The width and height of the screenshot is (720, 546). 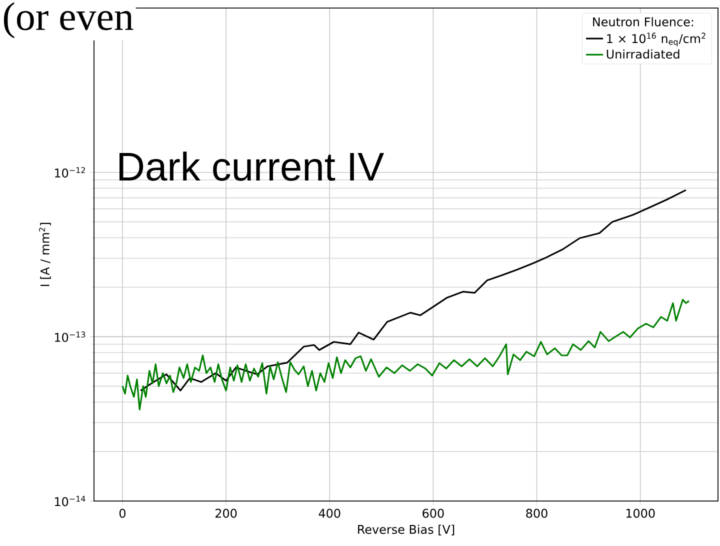 What do you see at coordinates (69, 20) in the screenshot?
I see `annotation: (or even` at bounding box center [69, 20].